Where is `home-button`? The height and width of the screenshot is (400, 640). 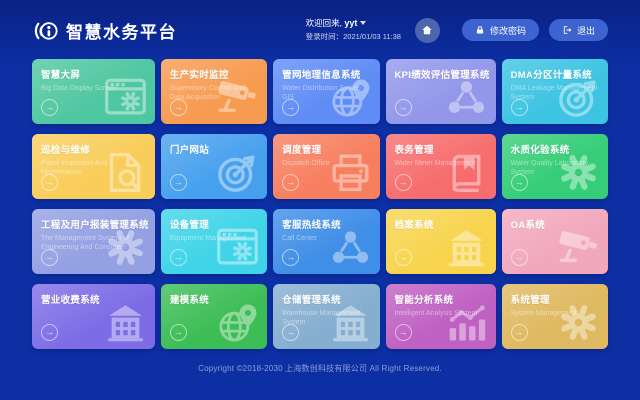
home-button is located at coordinates (427, 30).